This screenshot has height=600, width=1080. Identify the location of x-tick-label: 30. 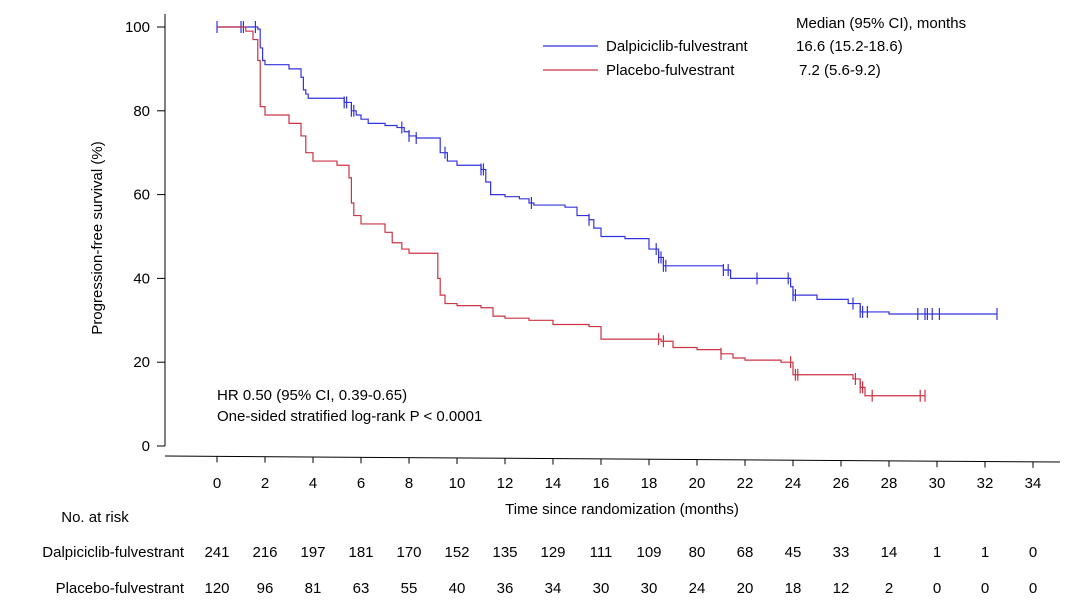
(937, 483).